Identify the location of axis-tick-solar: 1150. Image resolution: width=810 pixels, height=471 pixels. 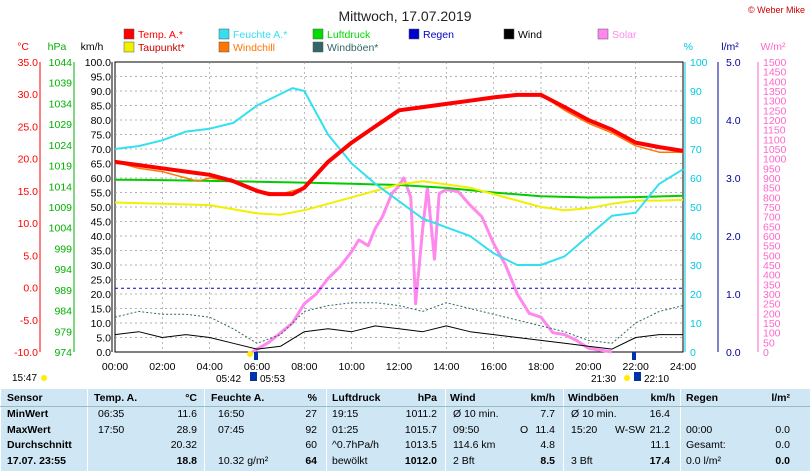
(774, 131).